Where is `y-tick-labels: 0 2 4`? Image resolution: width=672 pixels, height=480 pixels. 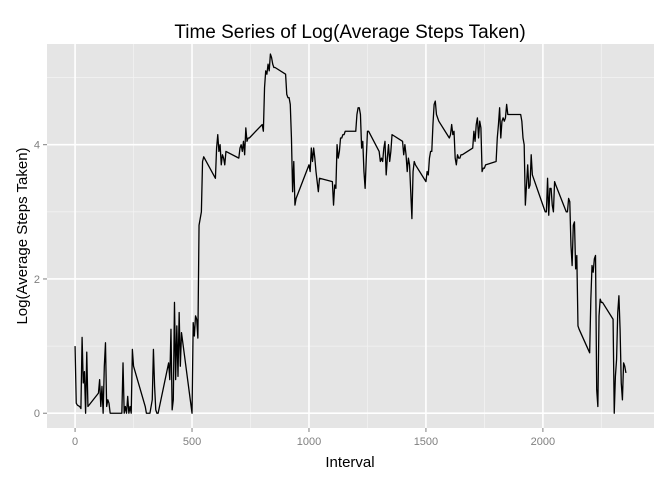 y-tick-labels: 0 2 4 is located at coordinates (37, 280).